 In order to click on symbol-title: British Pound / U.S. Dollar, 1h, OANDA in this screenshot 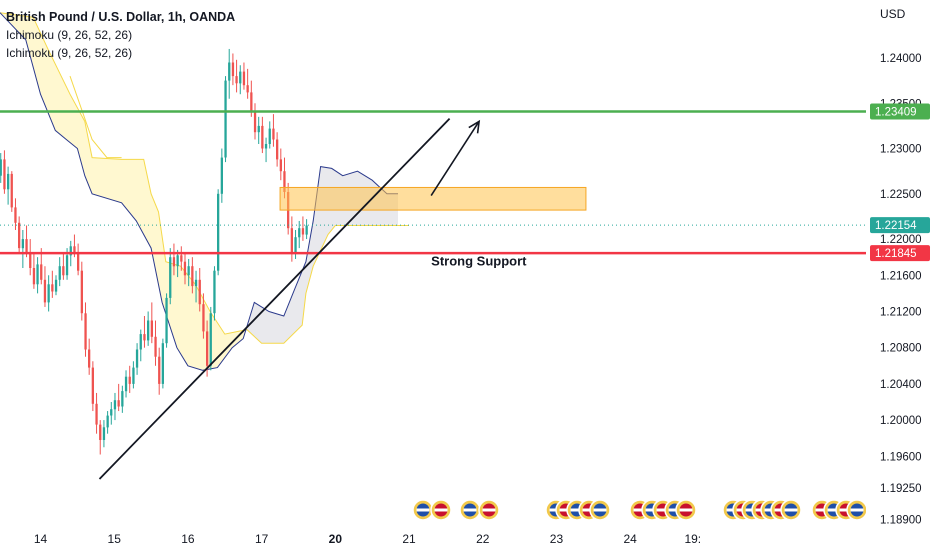, I will do `click(121, 17)`.